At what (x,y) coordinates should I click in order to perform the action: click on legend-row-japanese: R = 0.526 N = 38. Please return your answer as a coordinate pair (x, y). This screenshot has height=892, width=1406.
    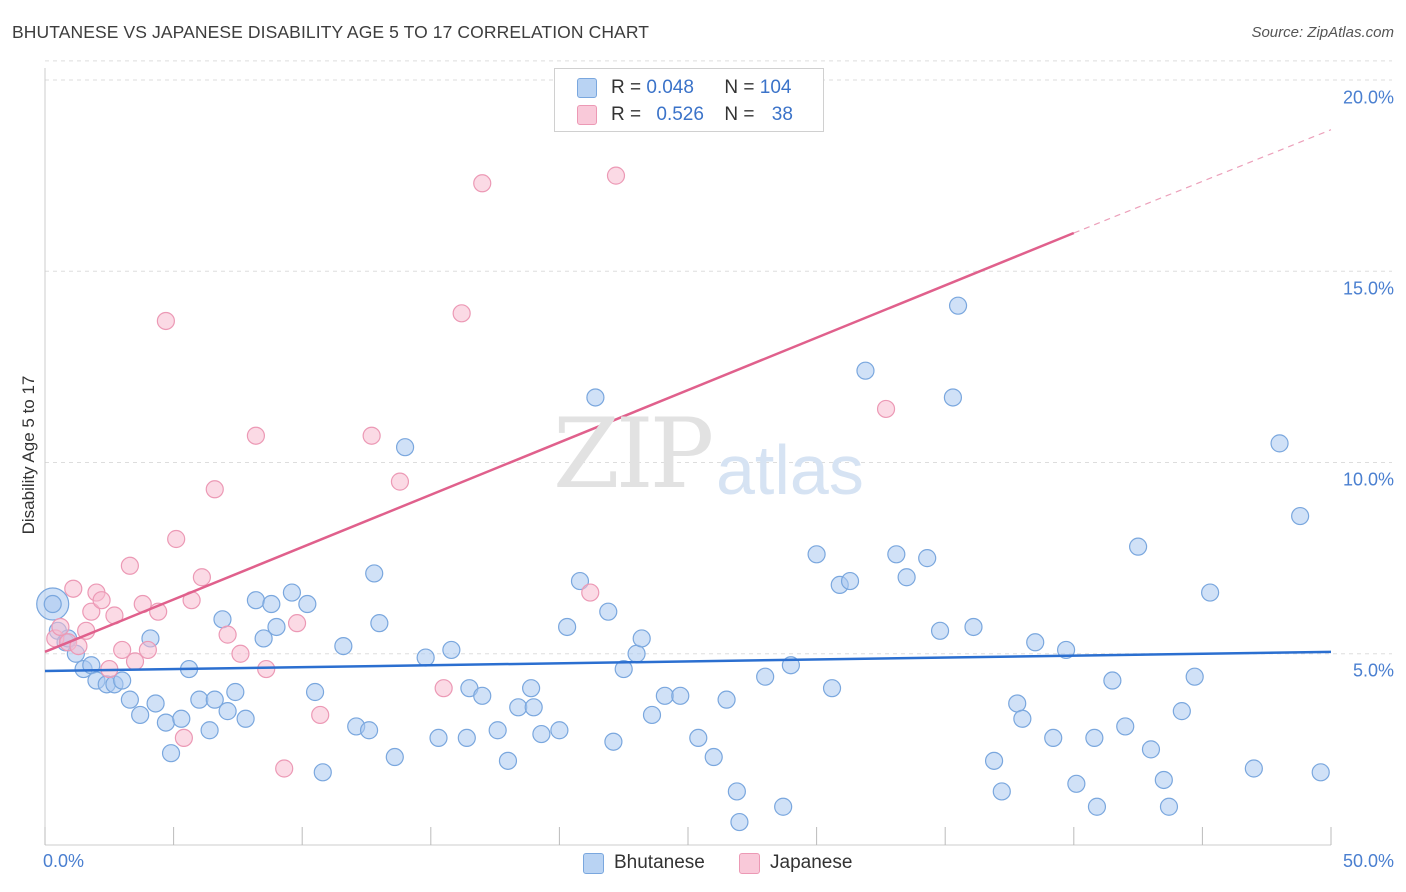
    Looking at the image, I should click on (685, 115).